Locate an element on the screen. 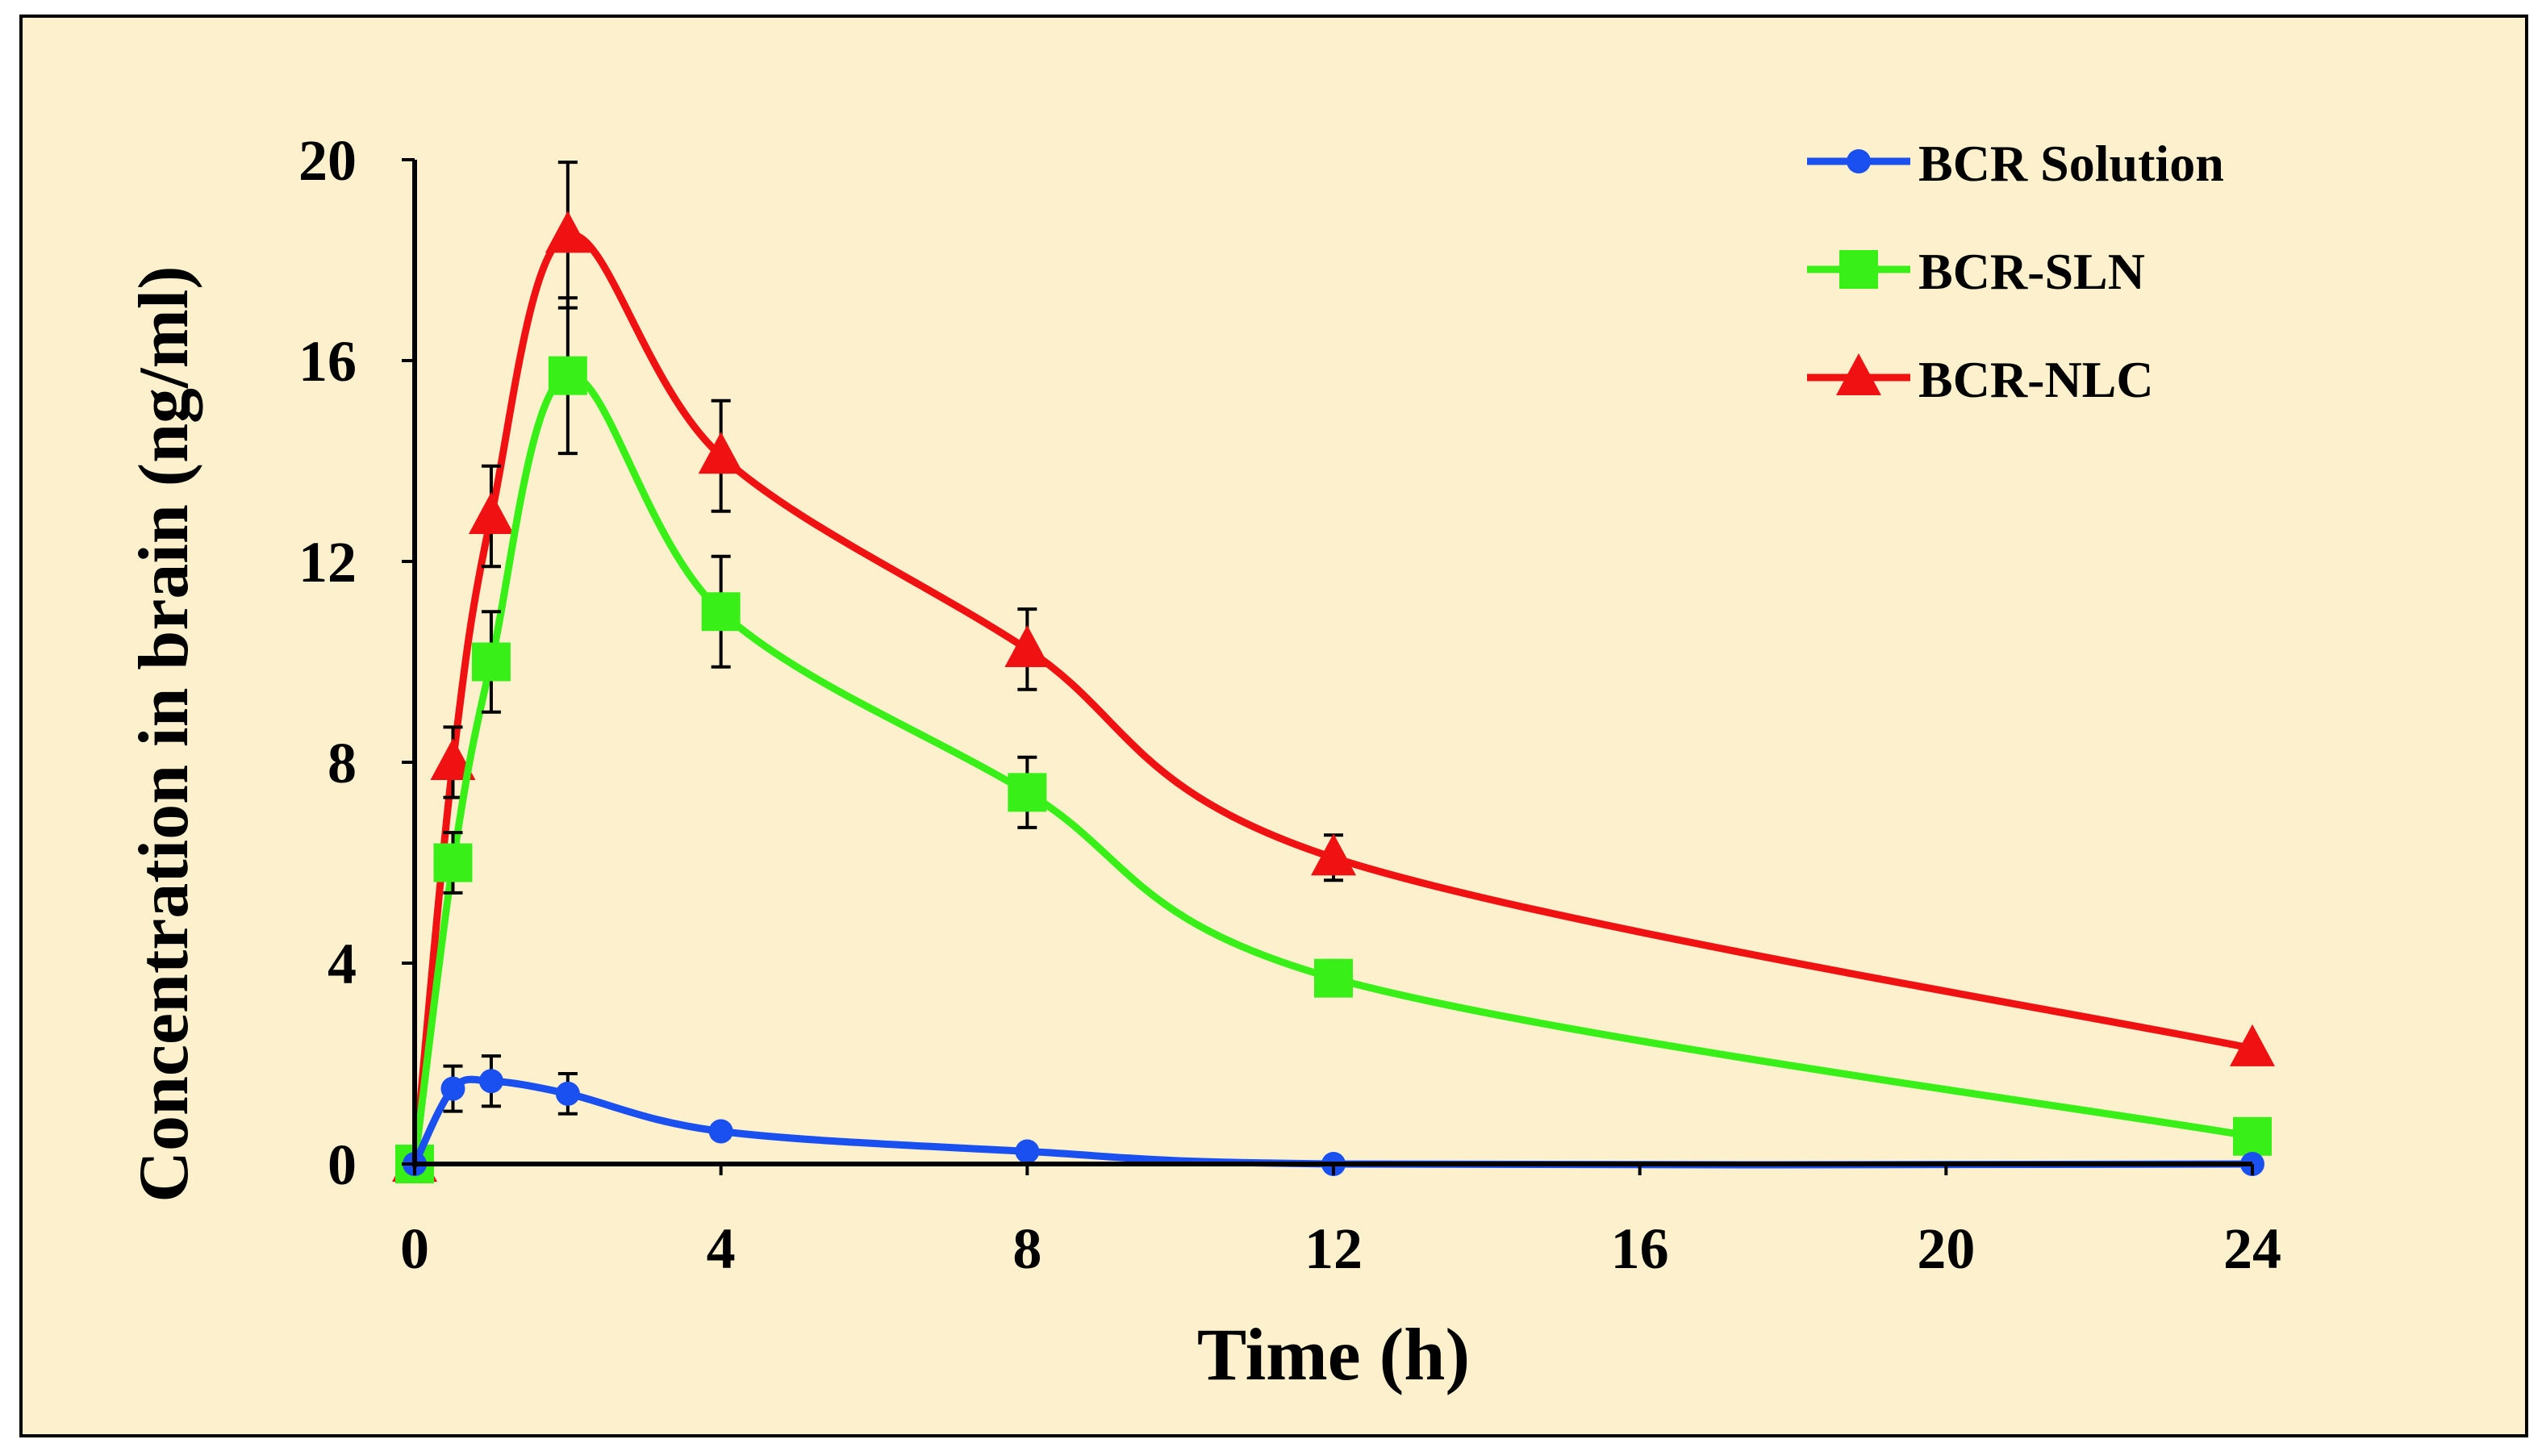  x-tick-label: 24 is located at coordinates (2252, 1248).